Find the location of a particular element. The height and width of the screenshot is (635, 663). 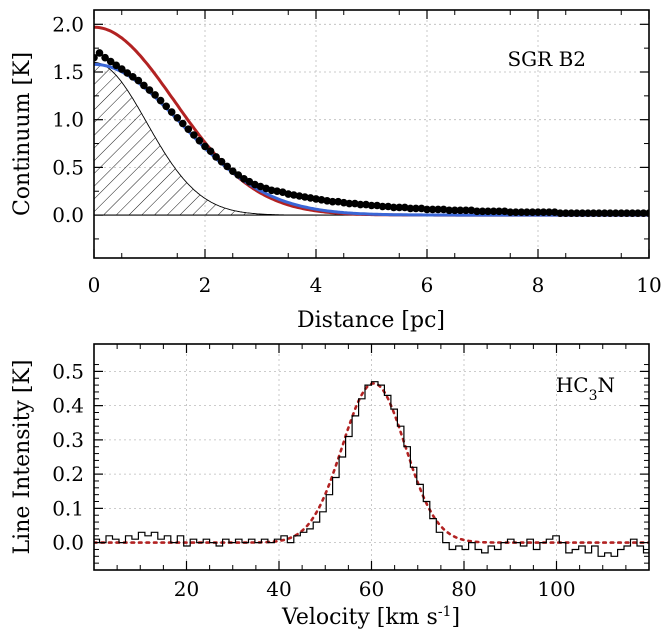

x-tick-label: 4 is located at coordinates (316, 285).